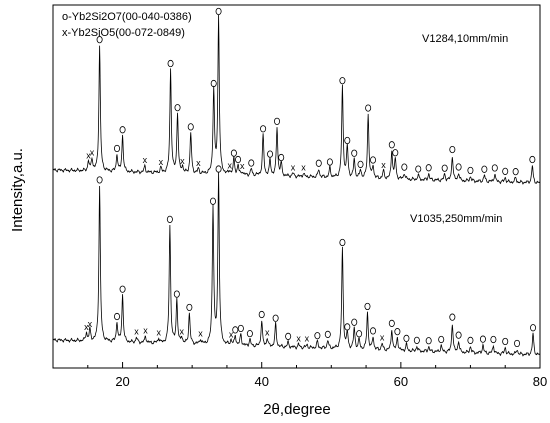 The image size is (550, 423). Describe the element at coordinates (127, 17) in the screenshot. I see `legend-entry-yb2si2o7: o-Yb2Si2O7(00-040-0386)` at that location.